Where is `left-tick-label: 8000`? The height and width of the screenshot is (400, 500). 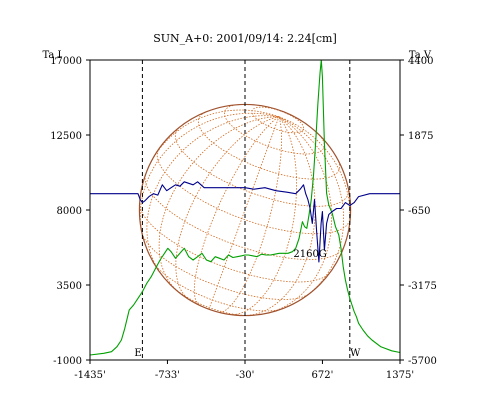 left-tick-label: 8000 is located at coordinates (69, 211).